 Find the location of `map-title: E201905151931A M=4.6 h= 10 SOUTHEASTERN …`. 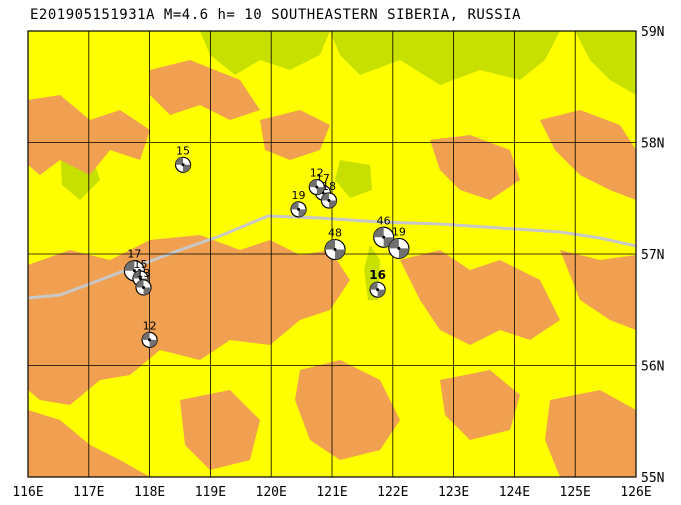

map-title: E201905151931A M=4.6 h= 10 SOUTHEASTERN … is located at coordinates (276, 15).